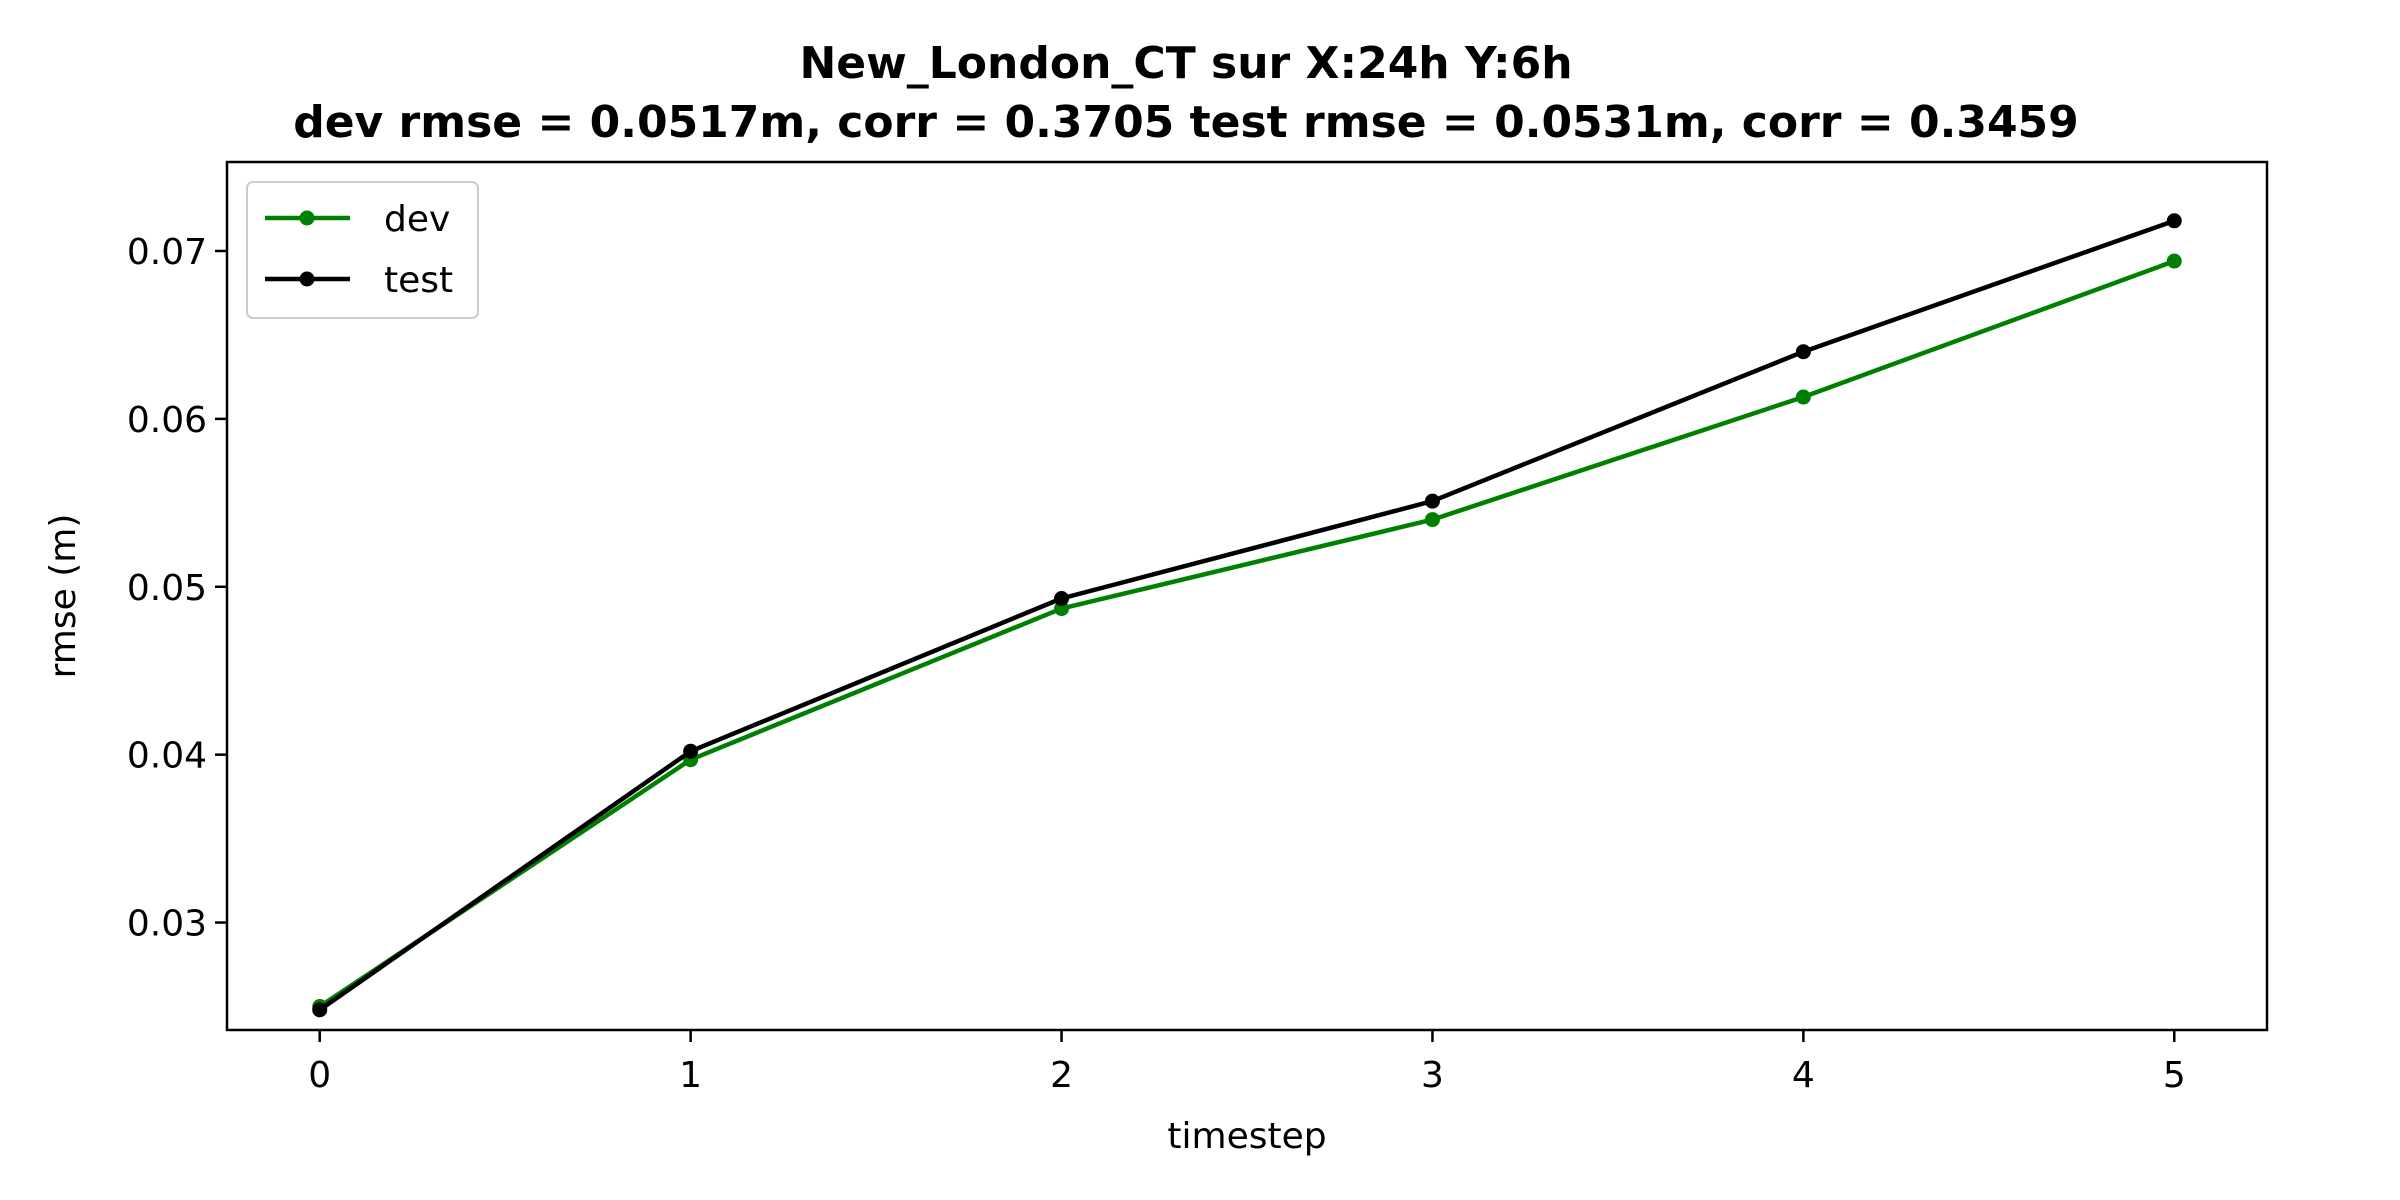  Describe the element at coordinates (1247, 1063) in the screenshot. I see `x-axis-ticks: 0 1 2 3 4 5` at that location.